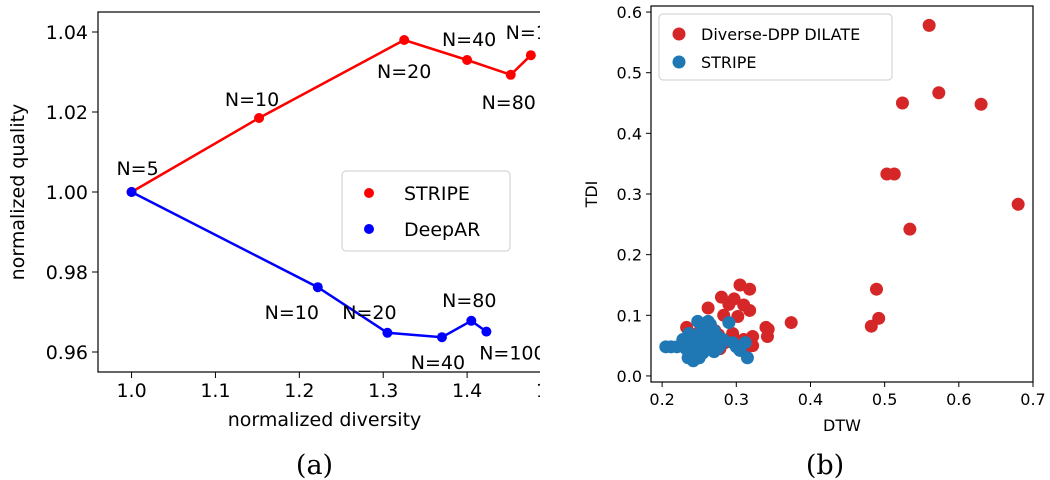  Describe the element at coordinates (314, 465) in the screenshot. I see `caption-a: (a)` at that location.